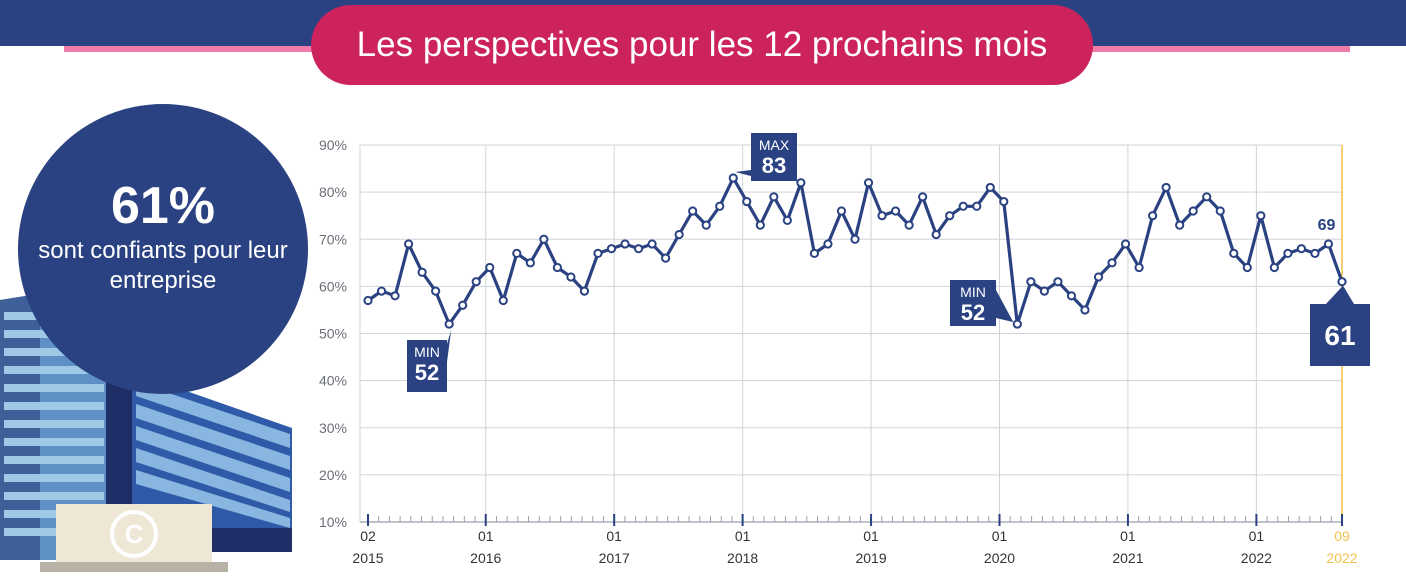 This screenshot has height=577, width=1406. I want to click on y-tick-label: 90%, so click(333, 145).